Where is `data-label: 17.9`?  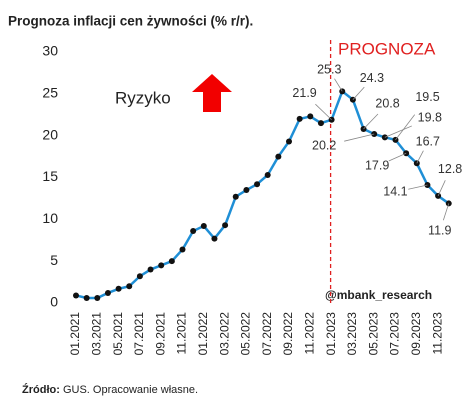
data-label: 17.9 is located at coordinates (377, 166).